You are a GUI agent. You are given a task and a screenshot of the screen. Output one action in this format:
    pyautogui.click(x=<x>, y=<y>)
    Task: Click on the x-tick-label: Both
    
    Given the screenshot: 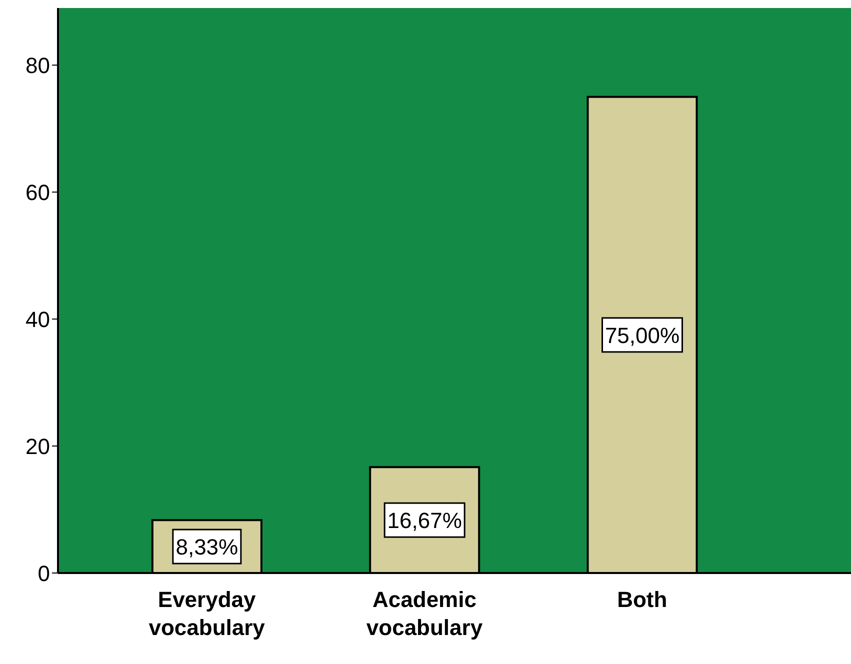 What is the action you would take?
    pyautogui.click(x=642, y=599)
    